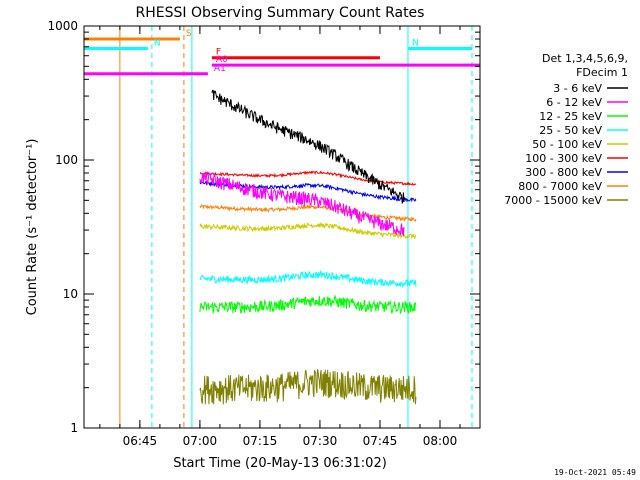 The image size is (640, 480). What do you see at coordinates (66, 160) in the screenshot?
I see `y-tick-label-100: 100` at bounding box center [66, 160].